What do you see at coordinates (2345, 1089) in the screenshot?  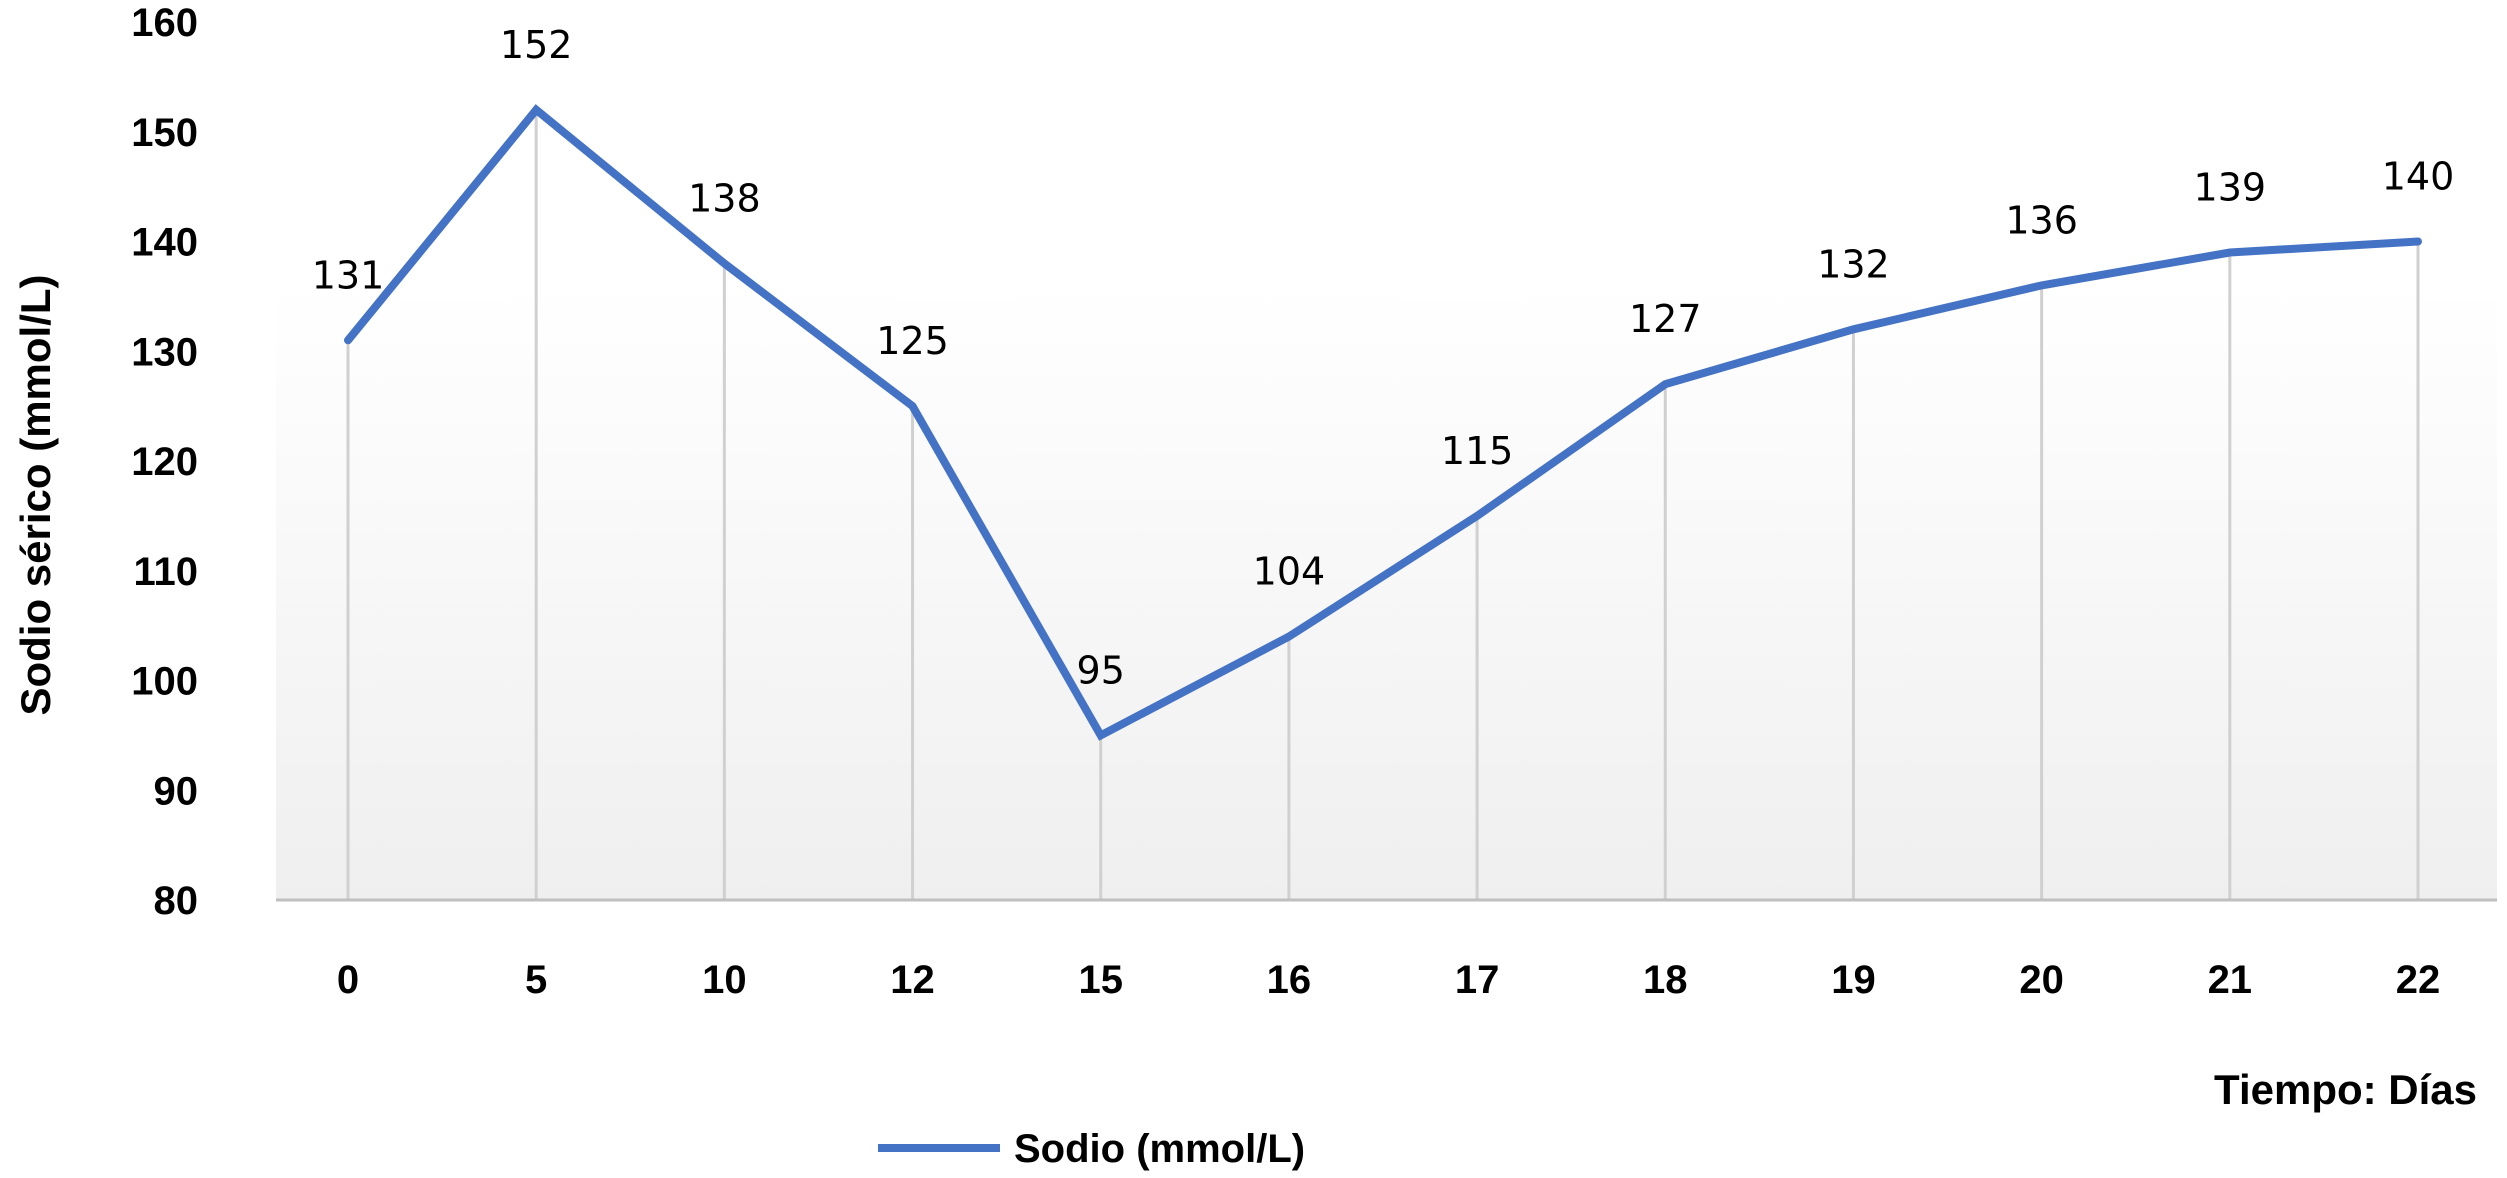 I see `x-axis-title: Tiempo: Días` at bounding box center [2345, 1089].